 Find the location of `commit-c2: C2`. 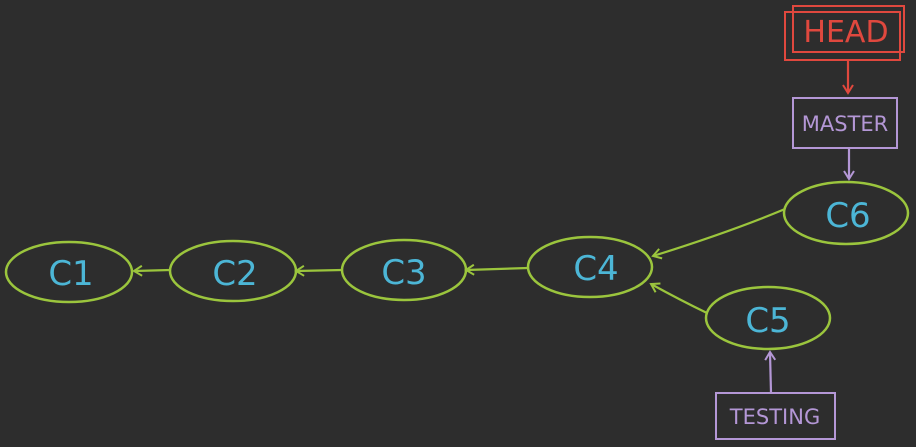

commit-c2: C2 is located at coordinates (233, 271).